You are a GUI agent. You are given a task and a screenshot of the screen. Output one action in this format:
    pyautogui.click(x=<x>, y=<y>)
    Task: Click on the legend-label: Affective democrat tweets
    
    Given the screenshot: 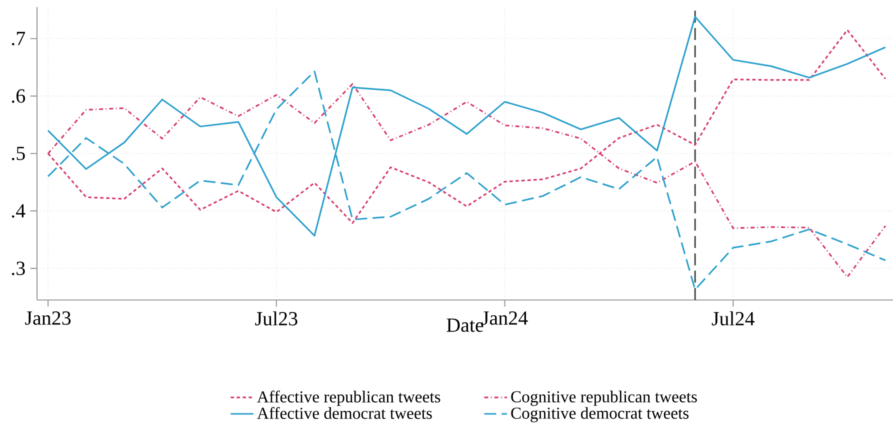 What is the action you would take?
    pyautogui.click(x=344, y=413)
    